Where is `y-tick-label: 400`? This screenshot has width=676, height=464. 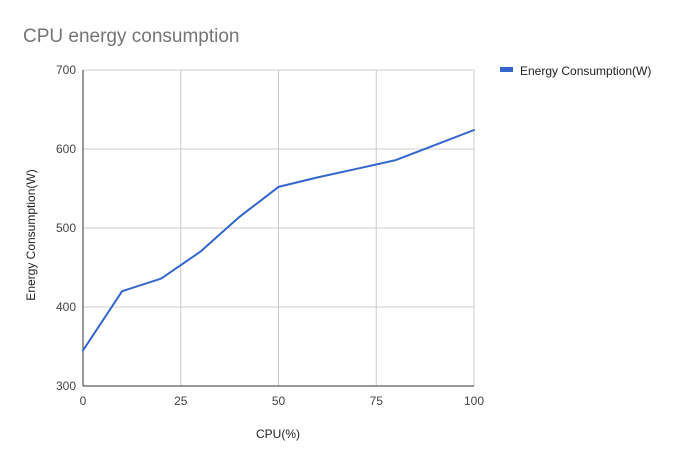
y-tick-label: 400 is located at coordinates (66, 307).